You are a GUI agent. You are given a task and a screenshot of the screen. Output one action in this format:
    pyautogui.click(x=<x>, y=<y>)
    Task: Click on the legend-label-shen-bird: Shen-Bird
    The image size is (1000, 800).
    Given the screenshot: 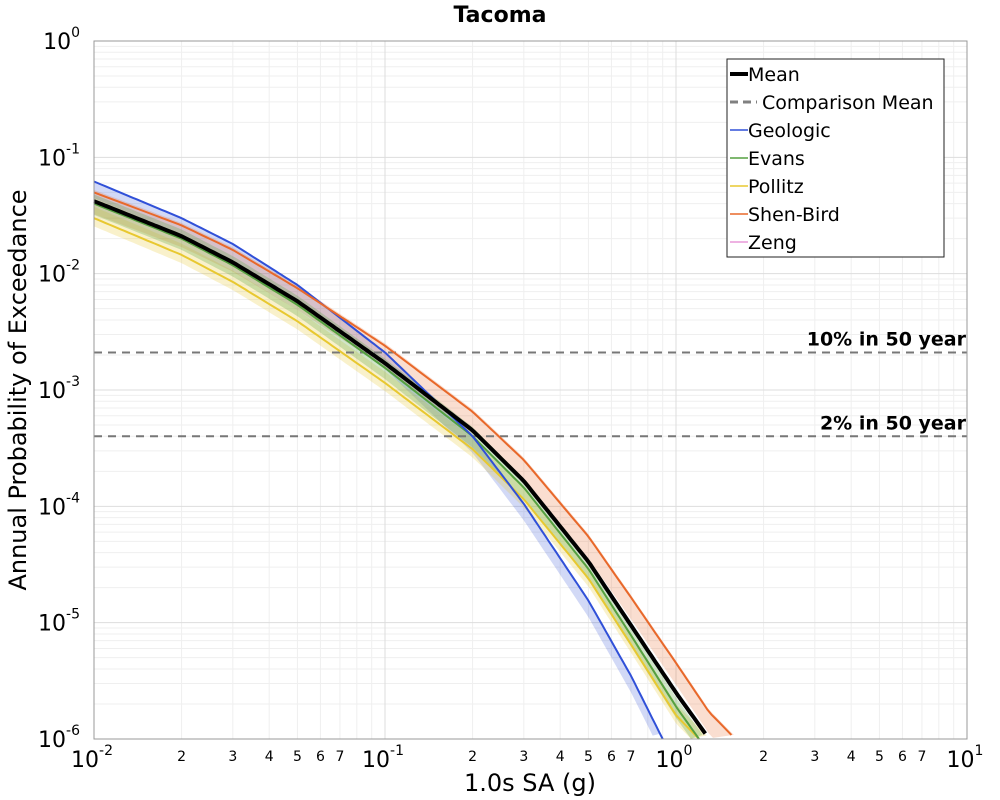 What is the action you would take?
    pyautogui.click(x=794, y=215)
    